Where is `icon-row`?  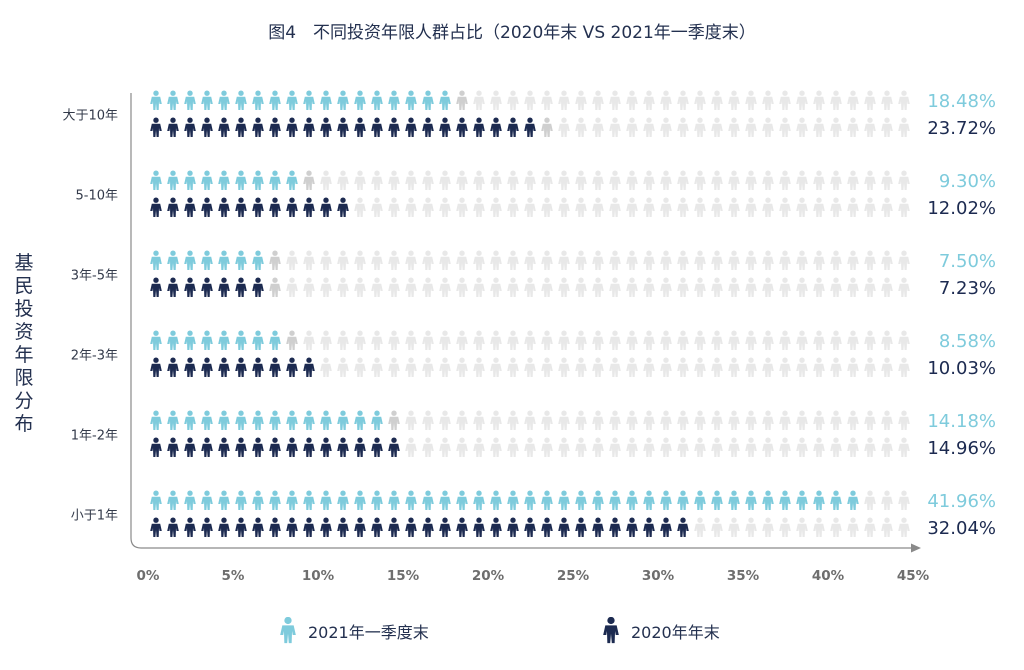 icon-row is located at coordinates (530, 287).